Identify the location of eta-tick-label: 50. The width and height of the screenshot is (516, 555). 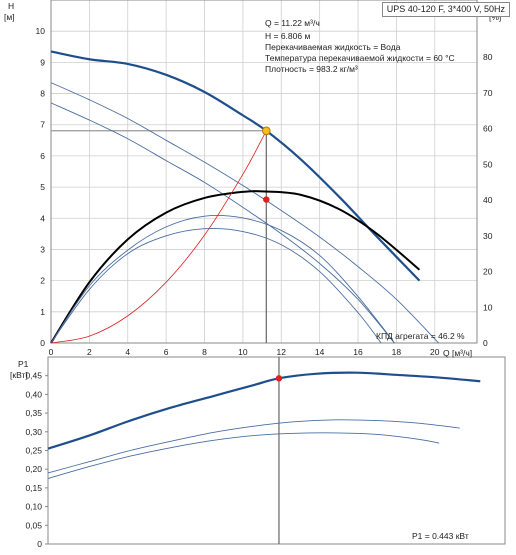
(488, 164).